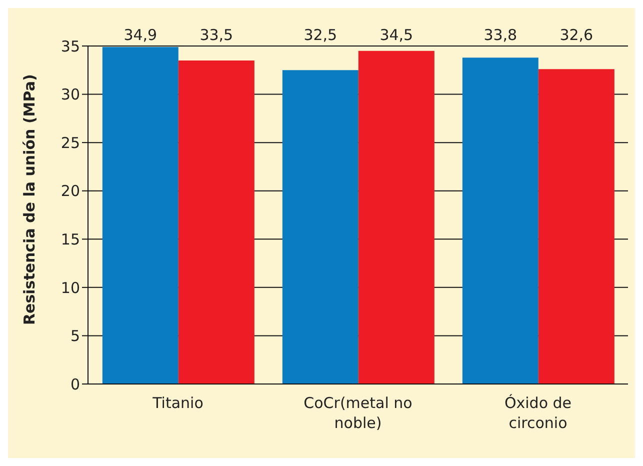  I want to click on y-tick-label: 5, so click(75, 336).